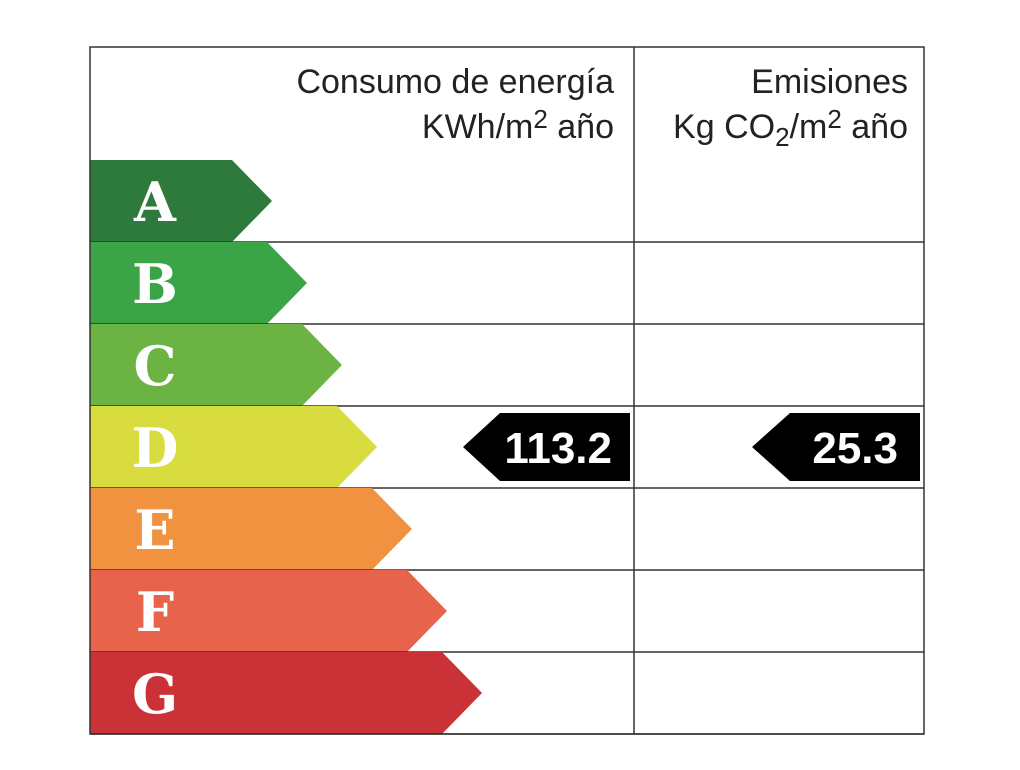 The width and height of the screenshot is (1020, 770). Describe the element at coordinates (155, 366) in the screenshot. I see `rating-letter: C` at that location.